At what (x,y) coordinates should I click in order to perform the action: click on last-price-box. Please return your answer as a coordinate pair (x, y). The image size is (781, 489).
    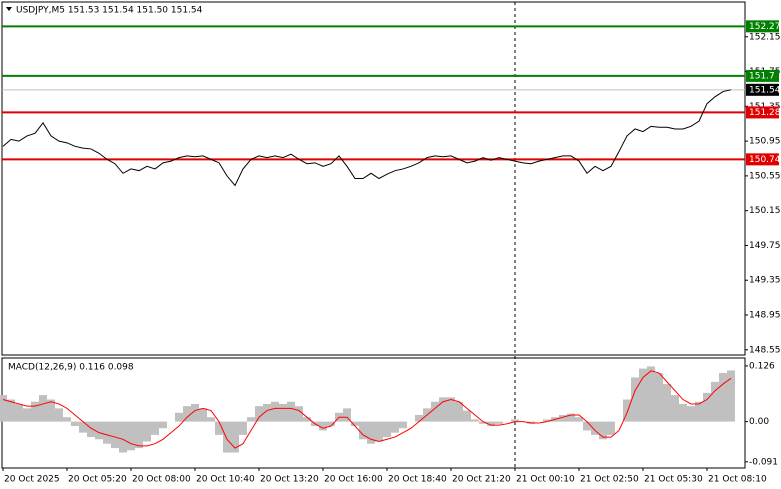
    Looking at the image, I should click on (762, 89).